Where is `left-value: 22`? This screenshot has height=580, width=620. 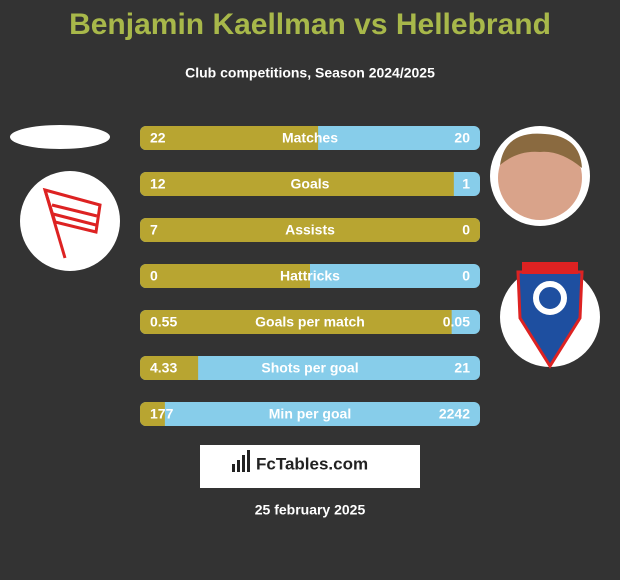
left-value: 22 is located at coordinates (158, 138).